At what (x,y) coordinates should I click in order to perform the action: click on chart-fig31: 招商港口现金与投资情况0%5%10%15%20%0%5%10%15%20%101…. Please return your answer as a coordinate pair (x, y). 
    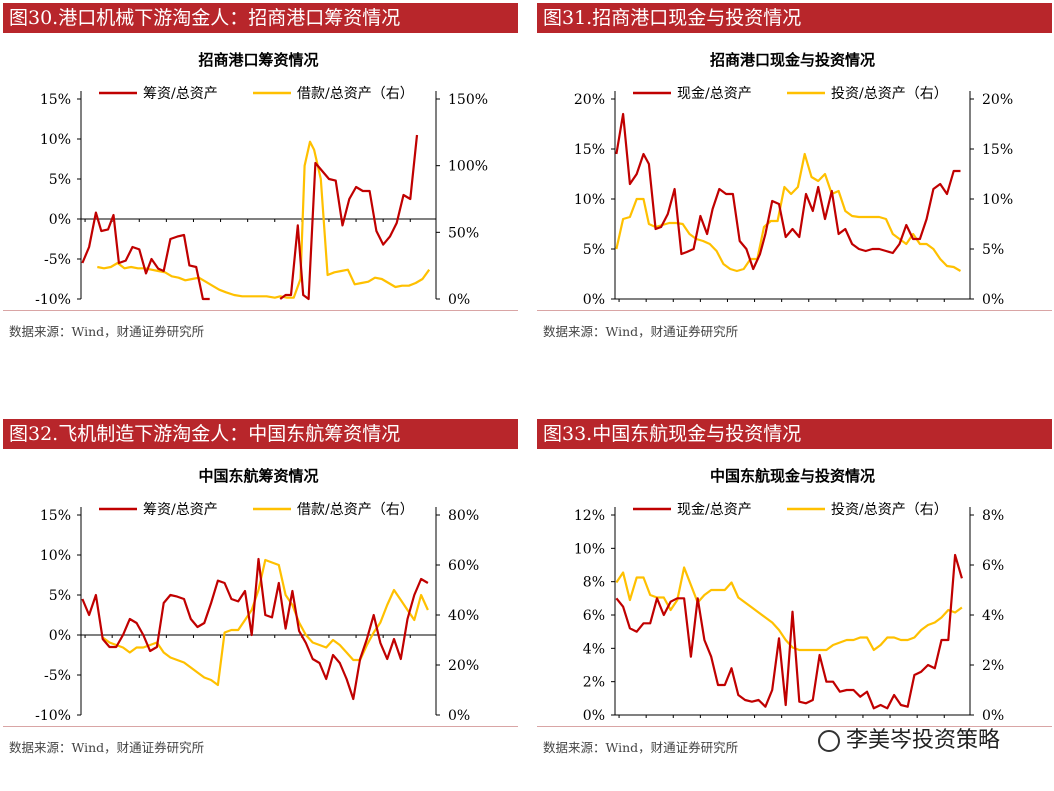
    Looking at the image, I should click on (793, 179).